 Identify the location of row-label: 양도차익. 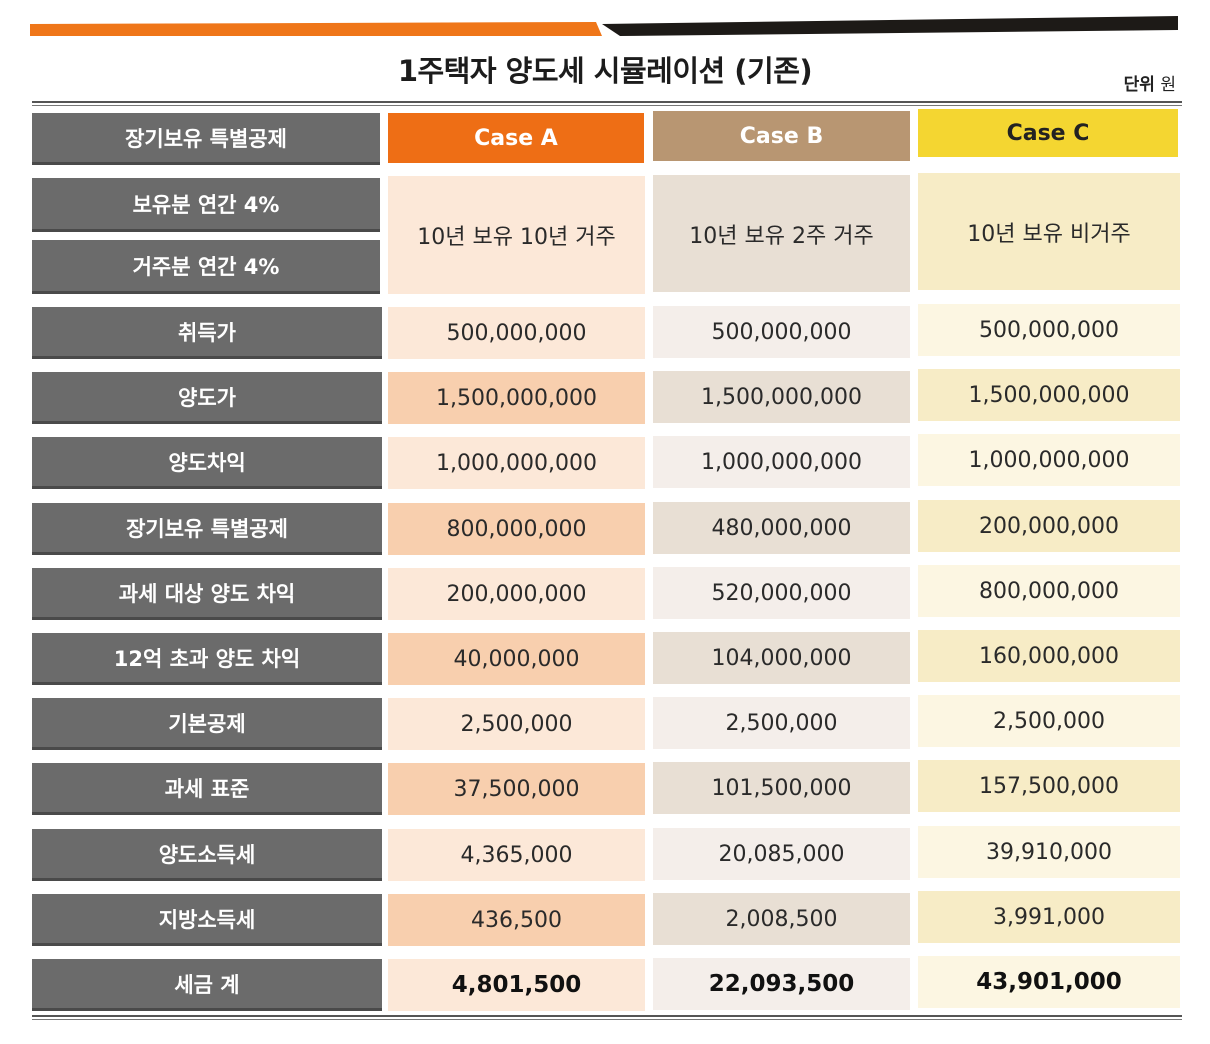
(207, 463).